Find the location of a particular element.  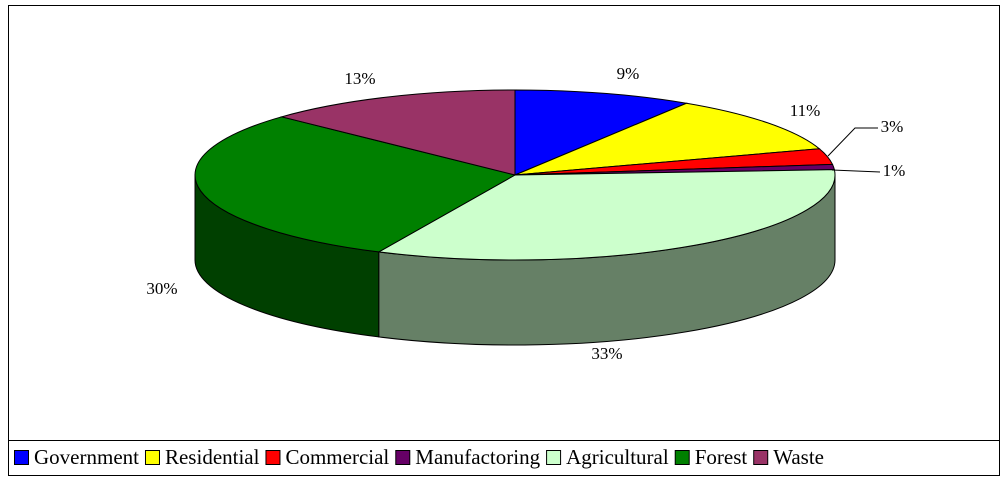

data-label: 9% is located at coordinates (628, 73).